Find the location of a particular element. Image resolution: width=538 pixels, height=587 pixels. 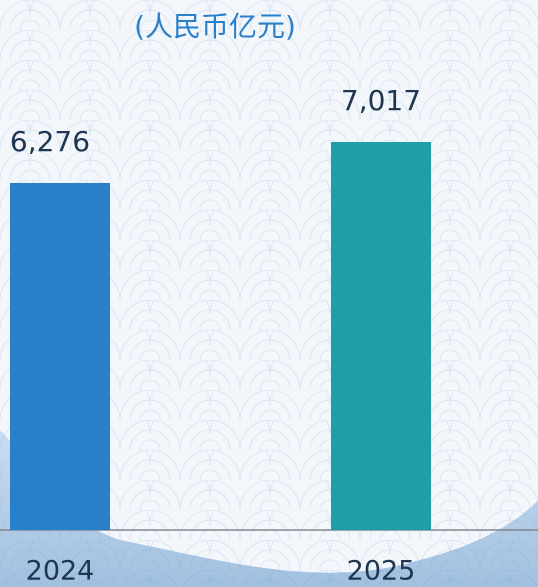

value-label: 7,017 is located at coordinates (381, 100).